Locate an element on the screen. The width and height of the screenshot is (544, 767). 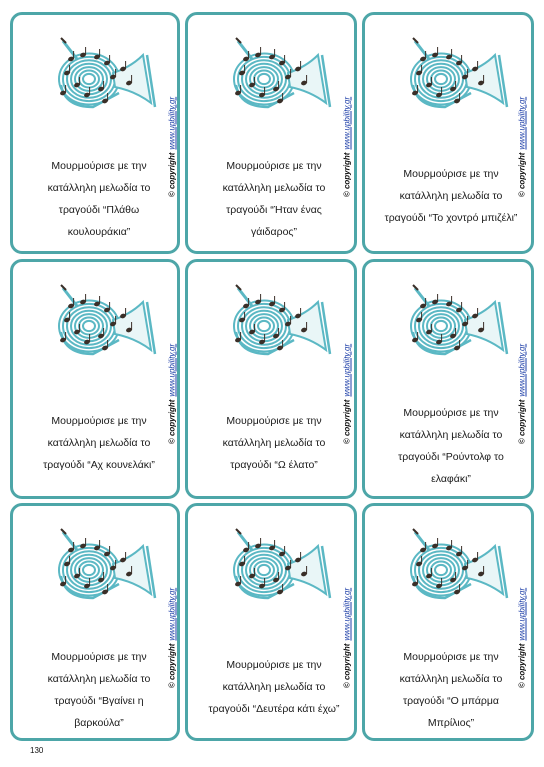
card-line: τραγούδι “Βγαίνει η is located at coordinates (99, 701).